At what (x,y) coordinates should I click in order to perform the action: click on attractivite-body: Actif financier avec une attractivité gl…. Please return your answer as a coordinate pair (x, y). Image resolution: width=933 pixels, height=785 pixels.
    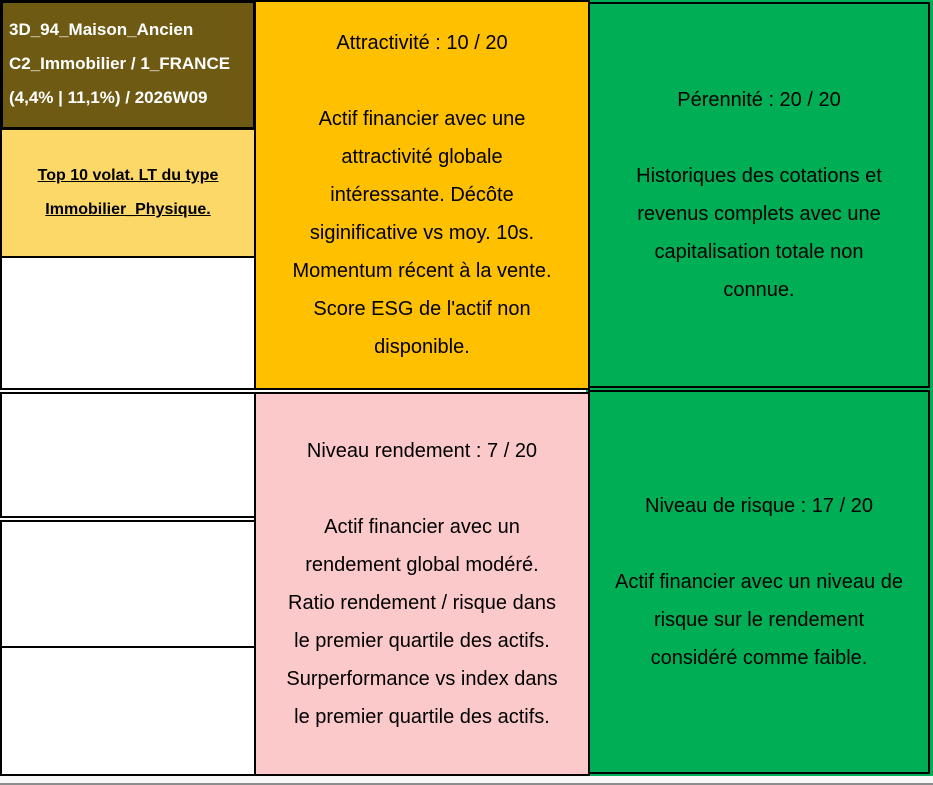
    Looking at the image, I should click on (422, 233).